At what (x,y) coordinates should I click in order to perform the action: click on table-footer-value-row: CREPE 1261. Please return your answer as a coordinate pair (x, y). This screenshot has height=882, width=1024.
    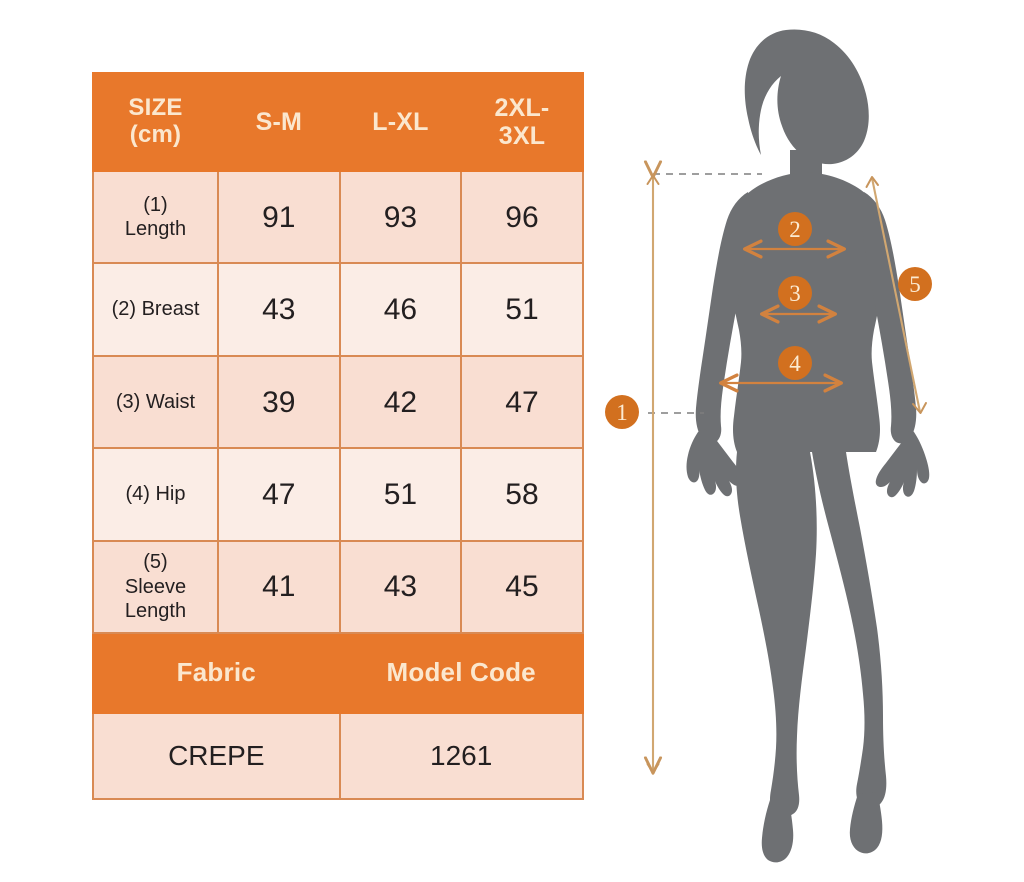
    Looking at the image, I should click on (338, 756).